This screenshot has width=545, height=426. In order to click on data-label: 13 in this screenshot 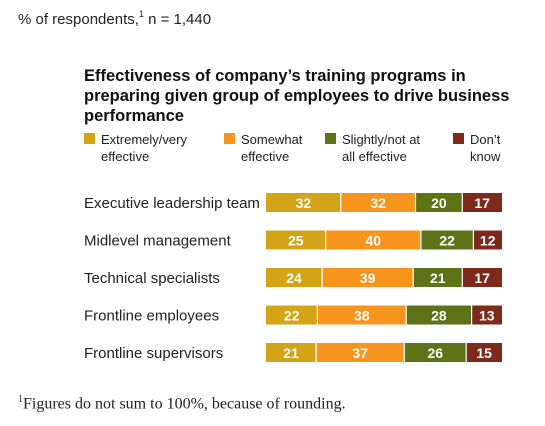, I will do `click(487, 316)`.